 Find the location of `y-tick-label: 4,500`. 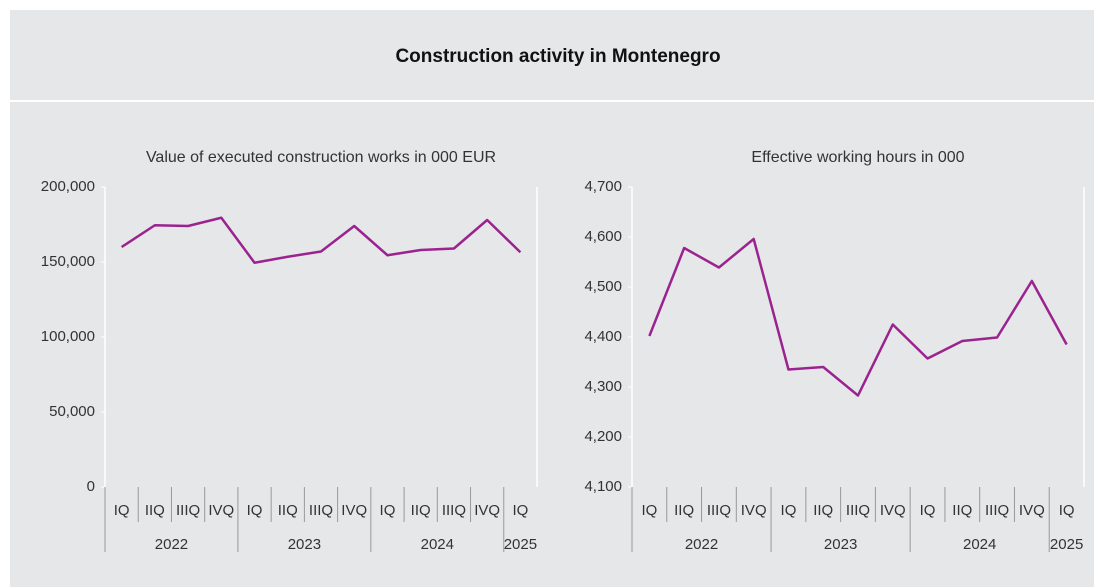

y-tick-label: 4,500 is located at coordinates (603, 286).